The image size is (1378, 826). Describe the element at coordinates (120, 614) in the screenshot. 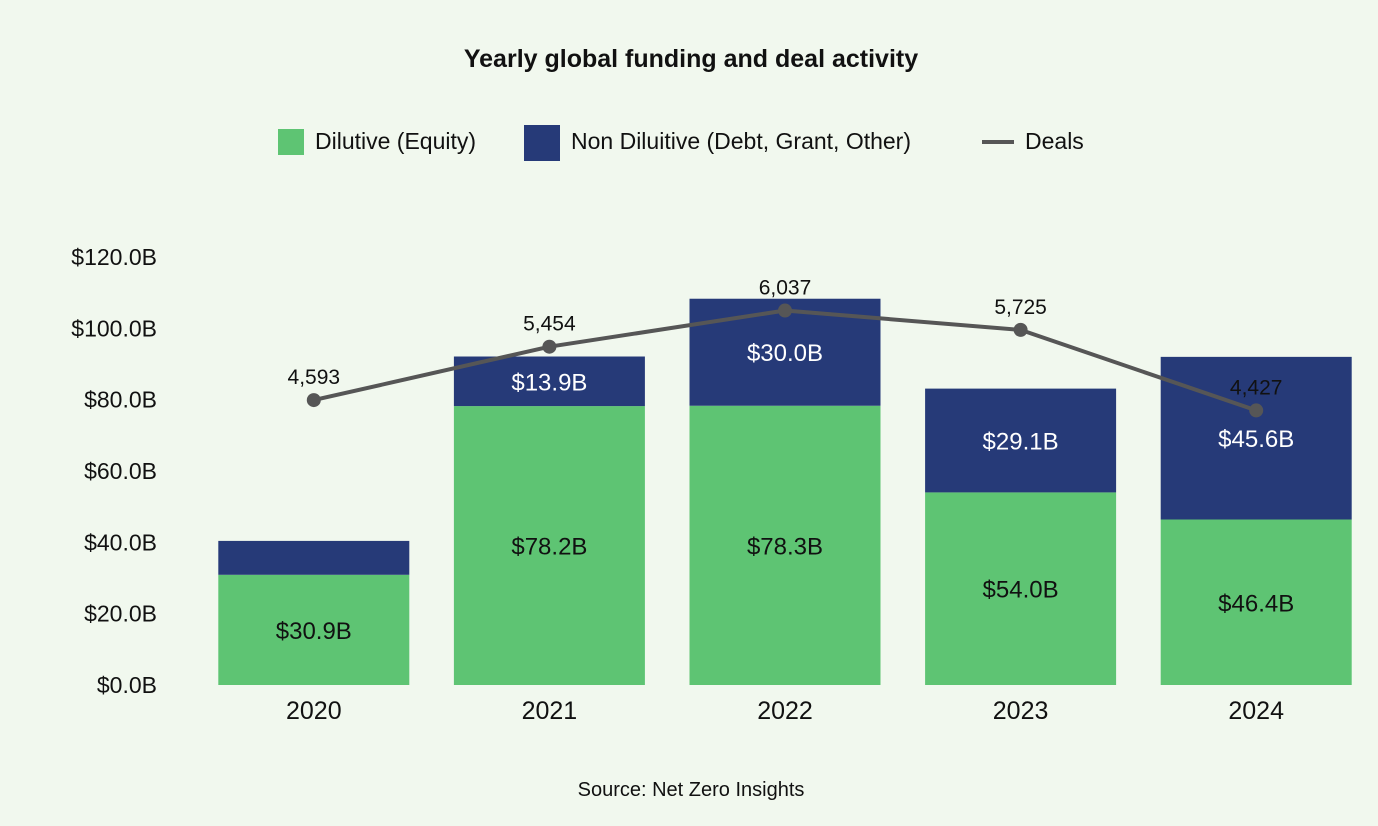

I see `y-tick-label: $20.0B` at that location.